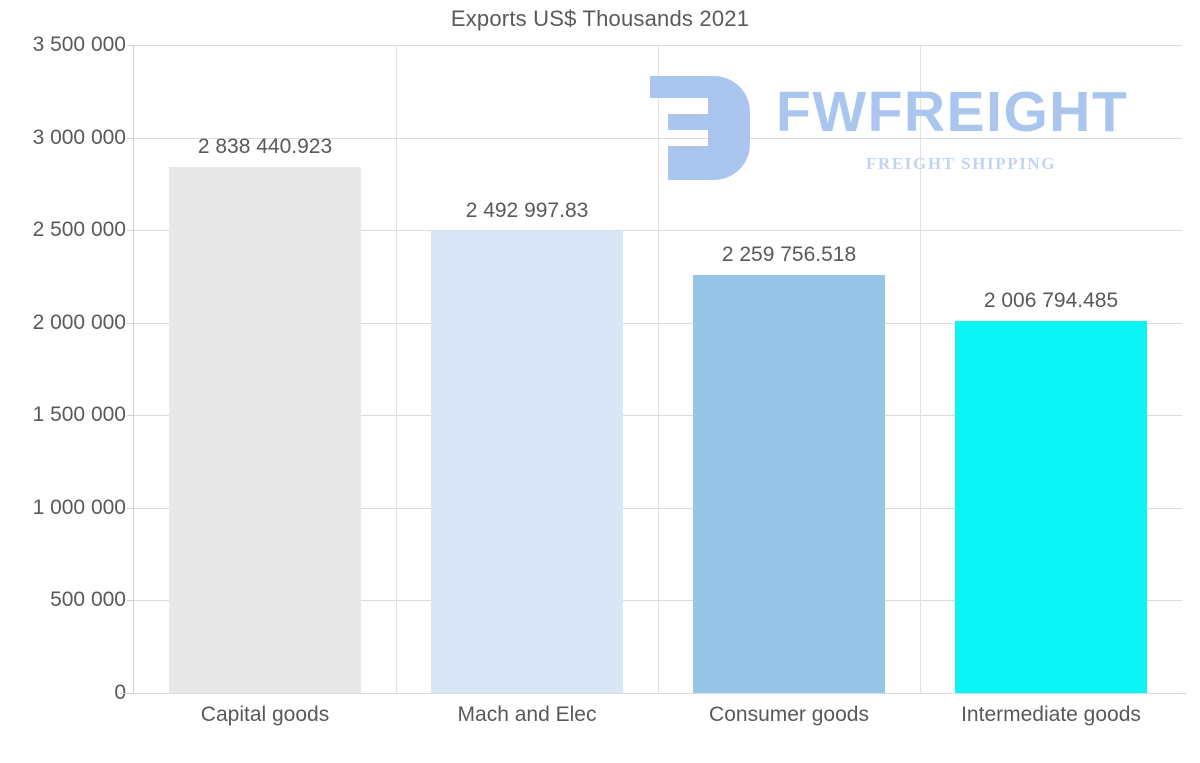  I want to click on y-axis-line, so click(133, 369).